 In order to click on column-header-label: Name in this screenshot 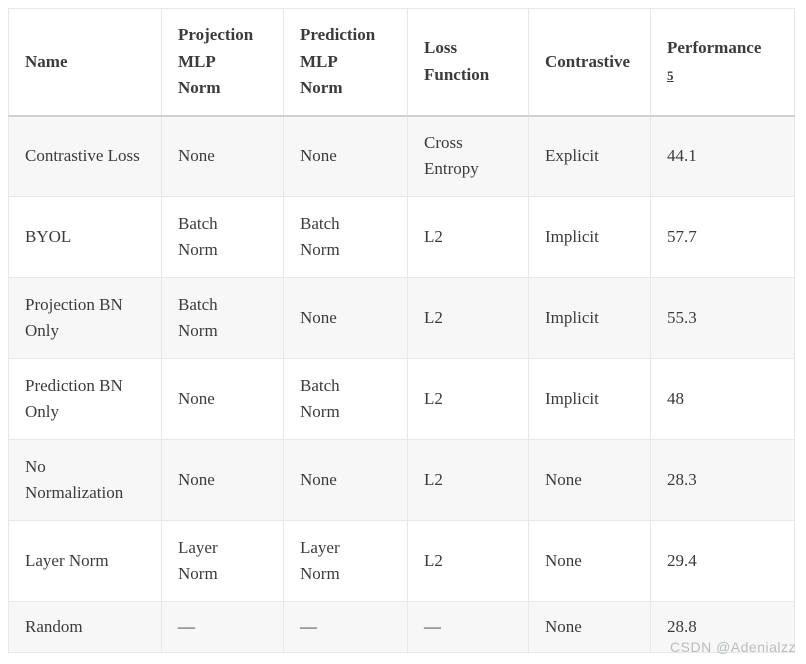, I will do `click(46, 61)`.